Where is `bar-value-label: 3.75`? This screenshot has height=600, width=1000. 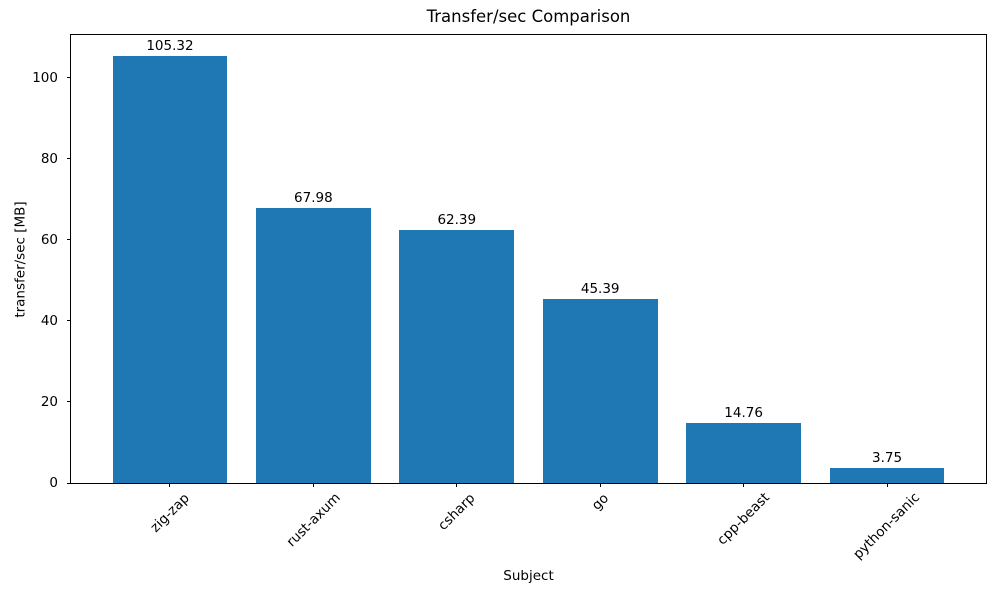
bar-value-label: 3.75 is located at coordinates (887, 457).